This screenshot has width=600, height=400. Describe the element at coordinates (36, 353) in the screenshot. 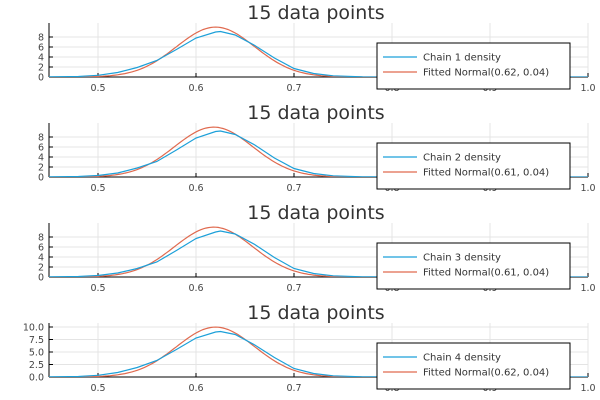

I see `y-tick-label: 5.0` at that location.